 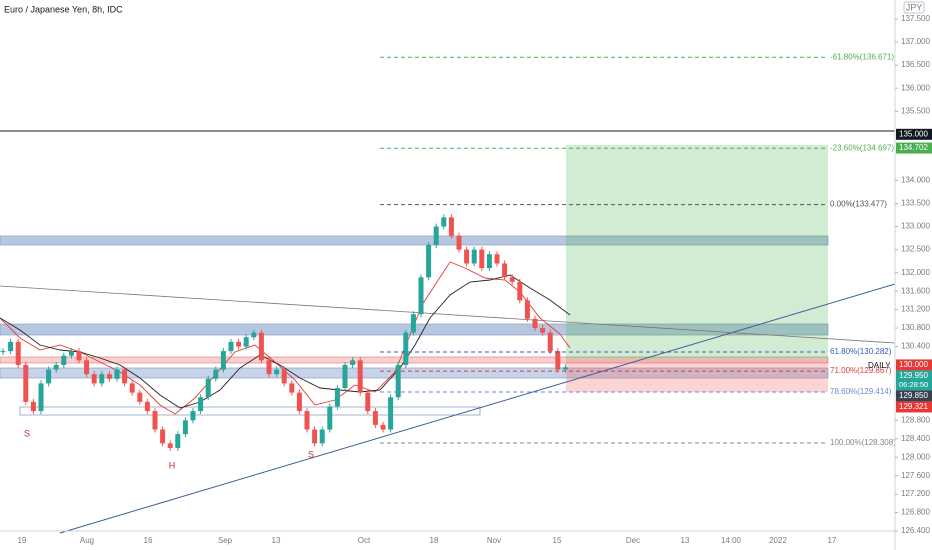 I want to click on y-tick-label: 132.500, so click(x=915, y=249).